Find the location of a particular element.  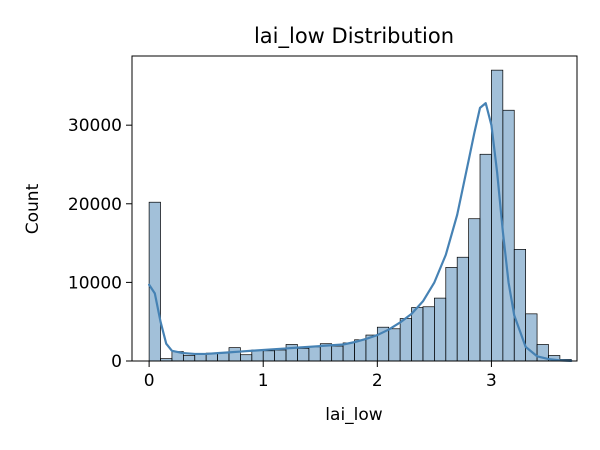

x-axis-label: lai_low is located at coordinates (353, 415).